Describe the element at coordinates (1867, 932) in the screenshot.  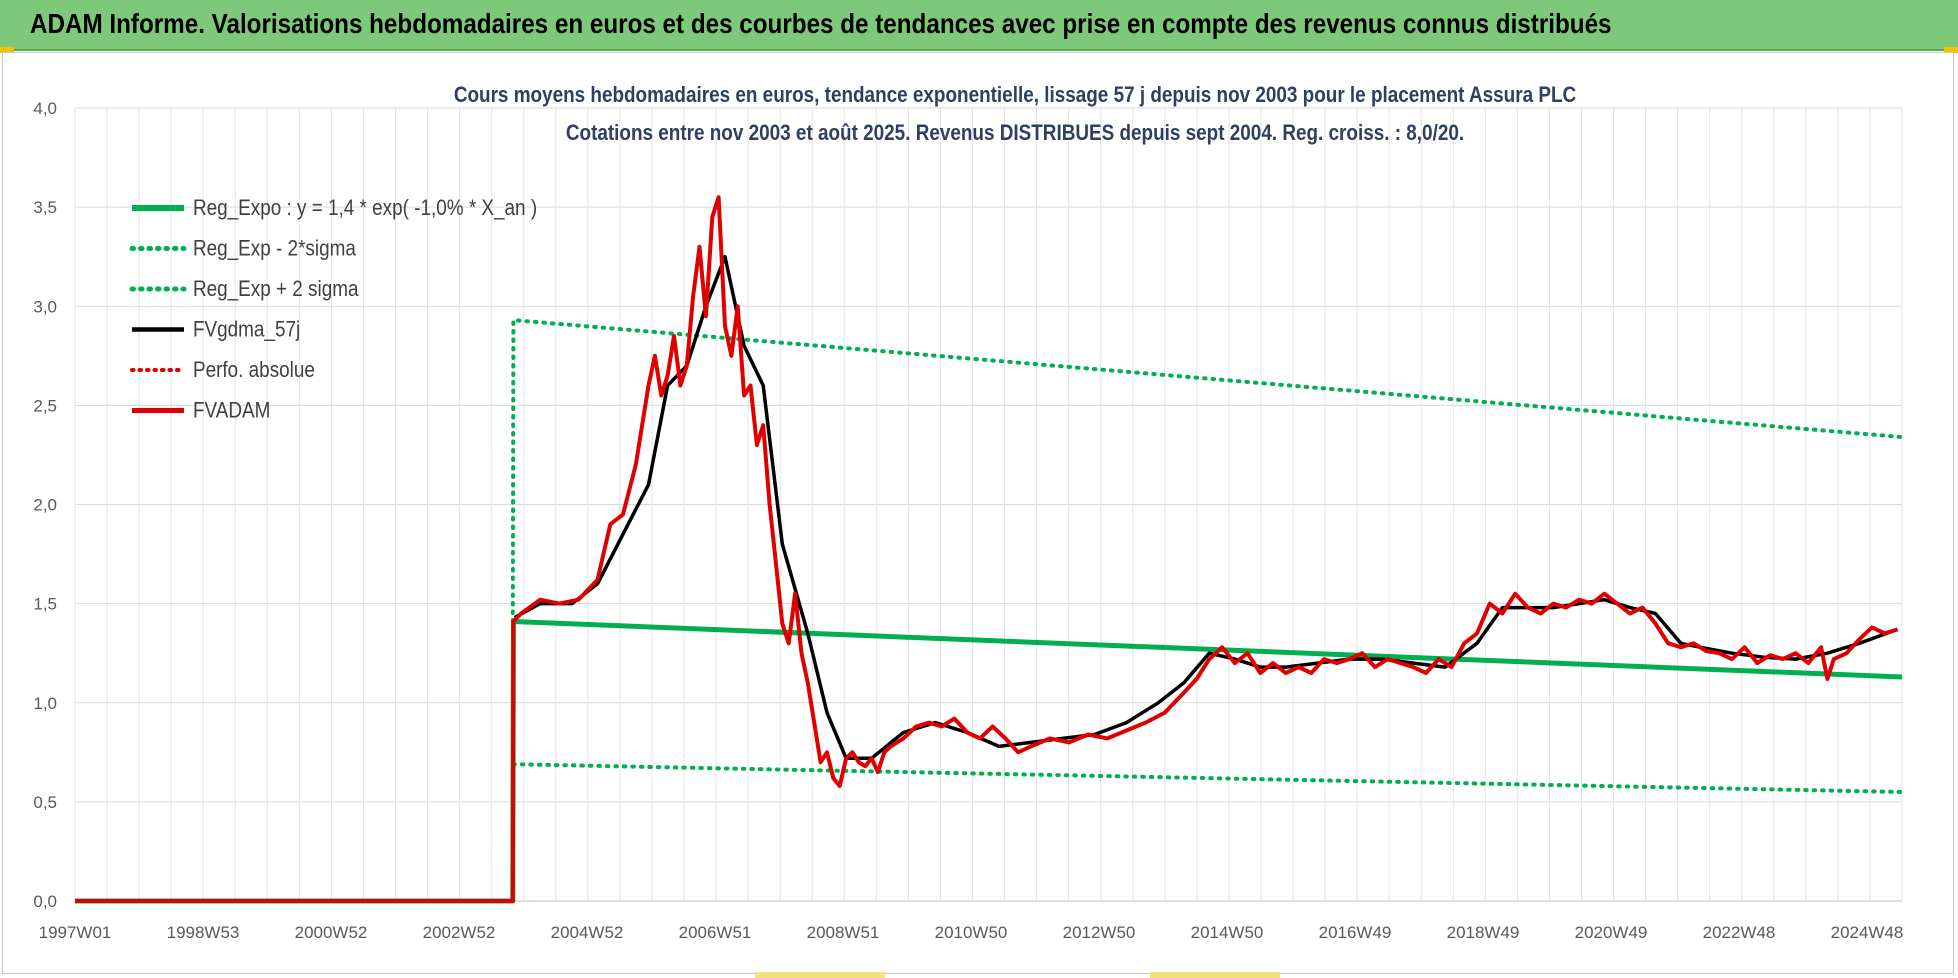
I see `x-tick-label: 2024W48` at that location.